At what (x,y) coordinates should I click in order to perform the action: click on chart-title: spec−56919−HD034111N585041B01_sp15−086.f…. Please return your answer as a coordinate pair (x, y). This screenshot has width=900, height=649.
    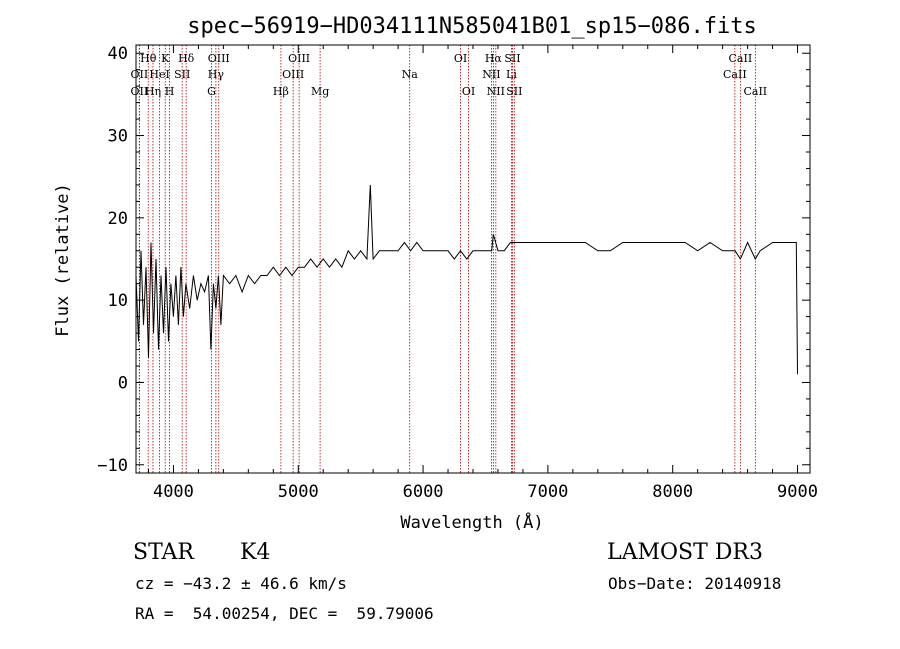
    Looking at the image, I should click on (472, 26).